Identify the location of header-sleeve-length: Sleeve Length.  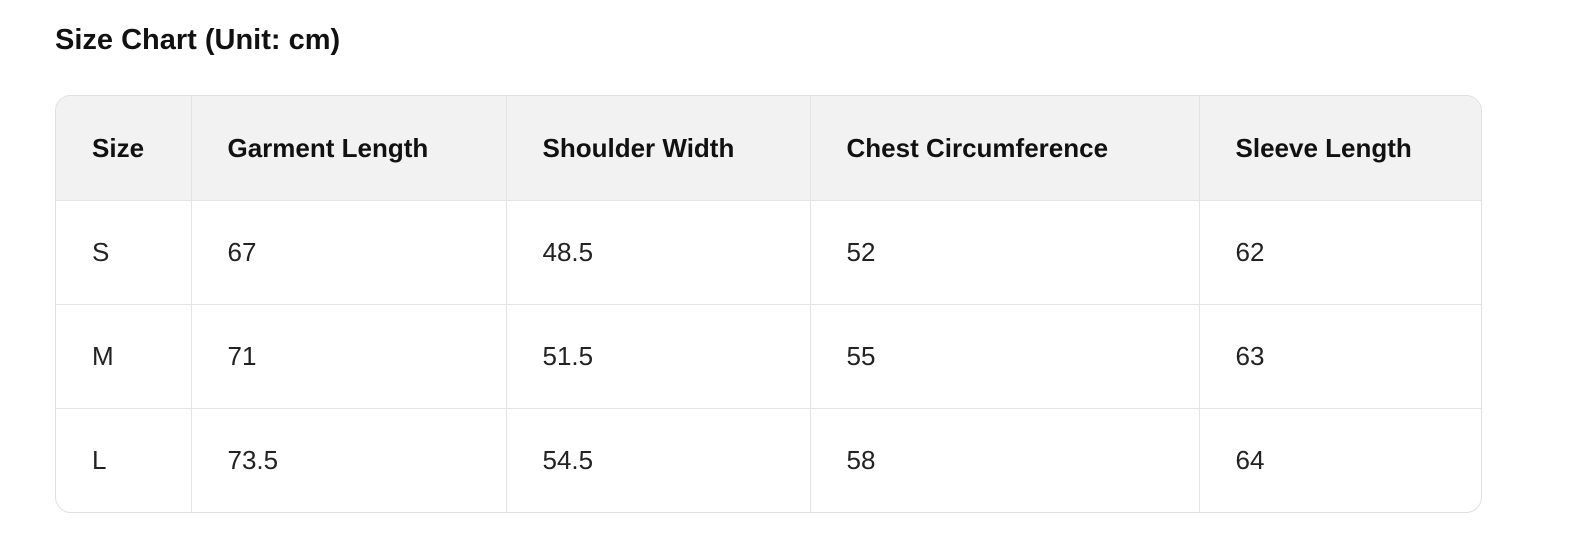
(1340, 148).